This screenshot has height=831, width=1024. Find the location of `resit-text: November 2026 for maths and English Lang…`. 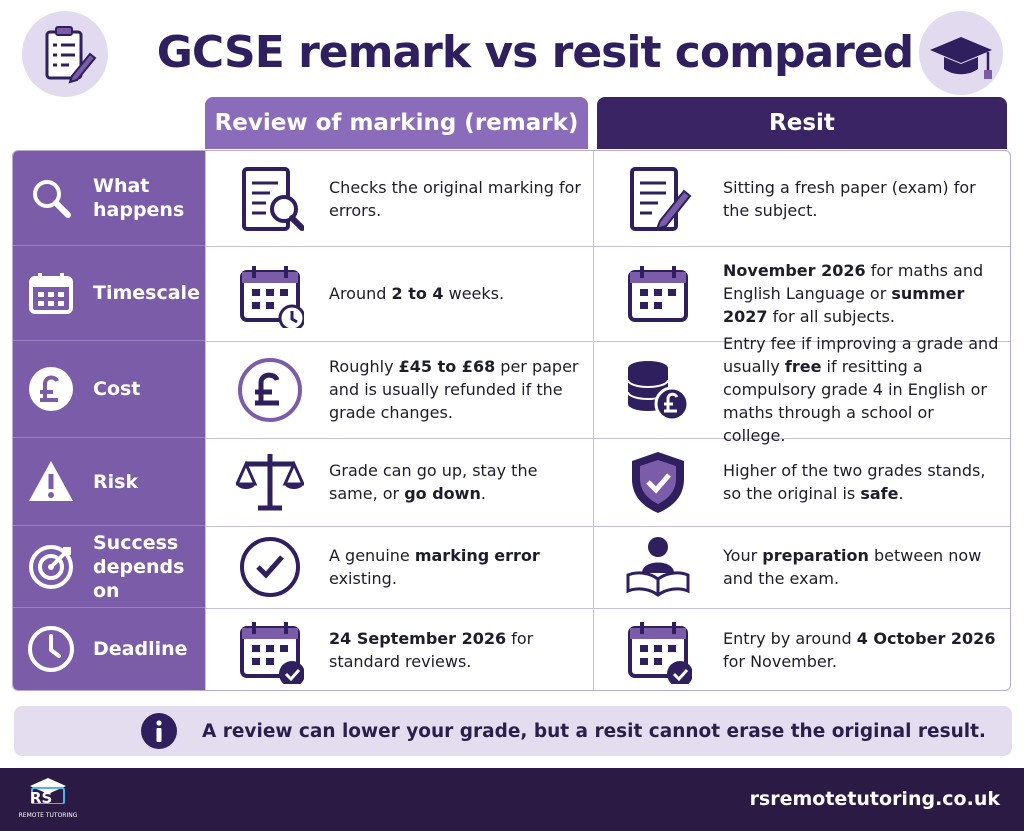

resit-text: November 2026 for maths and English Lang… is located at coordinates (861, 293).